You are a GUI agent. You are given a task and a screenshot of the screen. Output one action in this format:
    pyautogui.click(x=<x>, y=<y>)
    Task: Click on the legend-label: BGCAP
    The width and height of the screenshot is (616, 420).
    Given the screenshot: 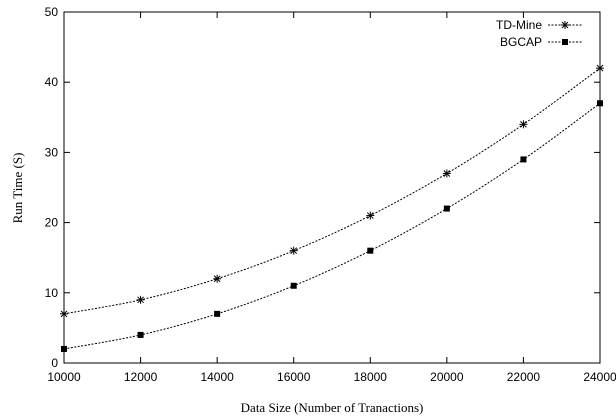 What is the action you would take?
    pyautogui.click(x=521, y=42)
    